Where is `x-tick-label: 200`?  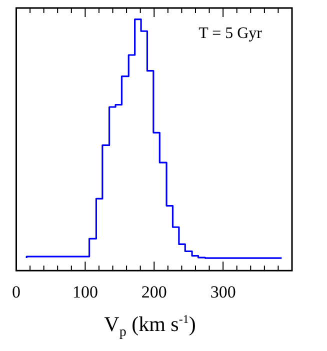
x-tick-label: 200 is located at coordinates (154, 292).